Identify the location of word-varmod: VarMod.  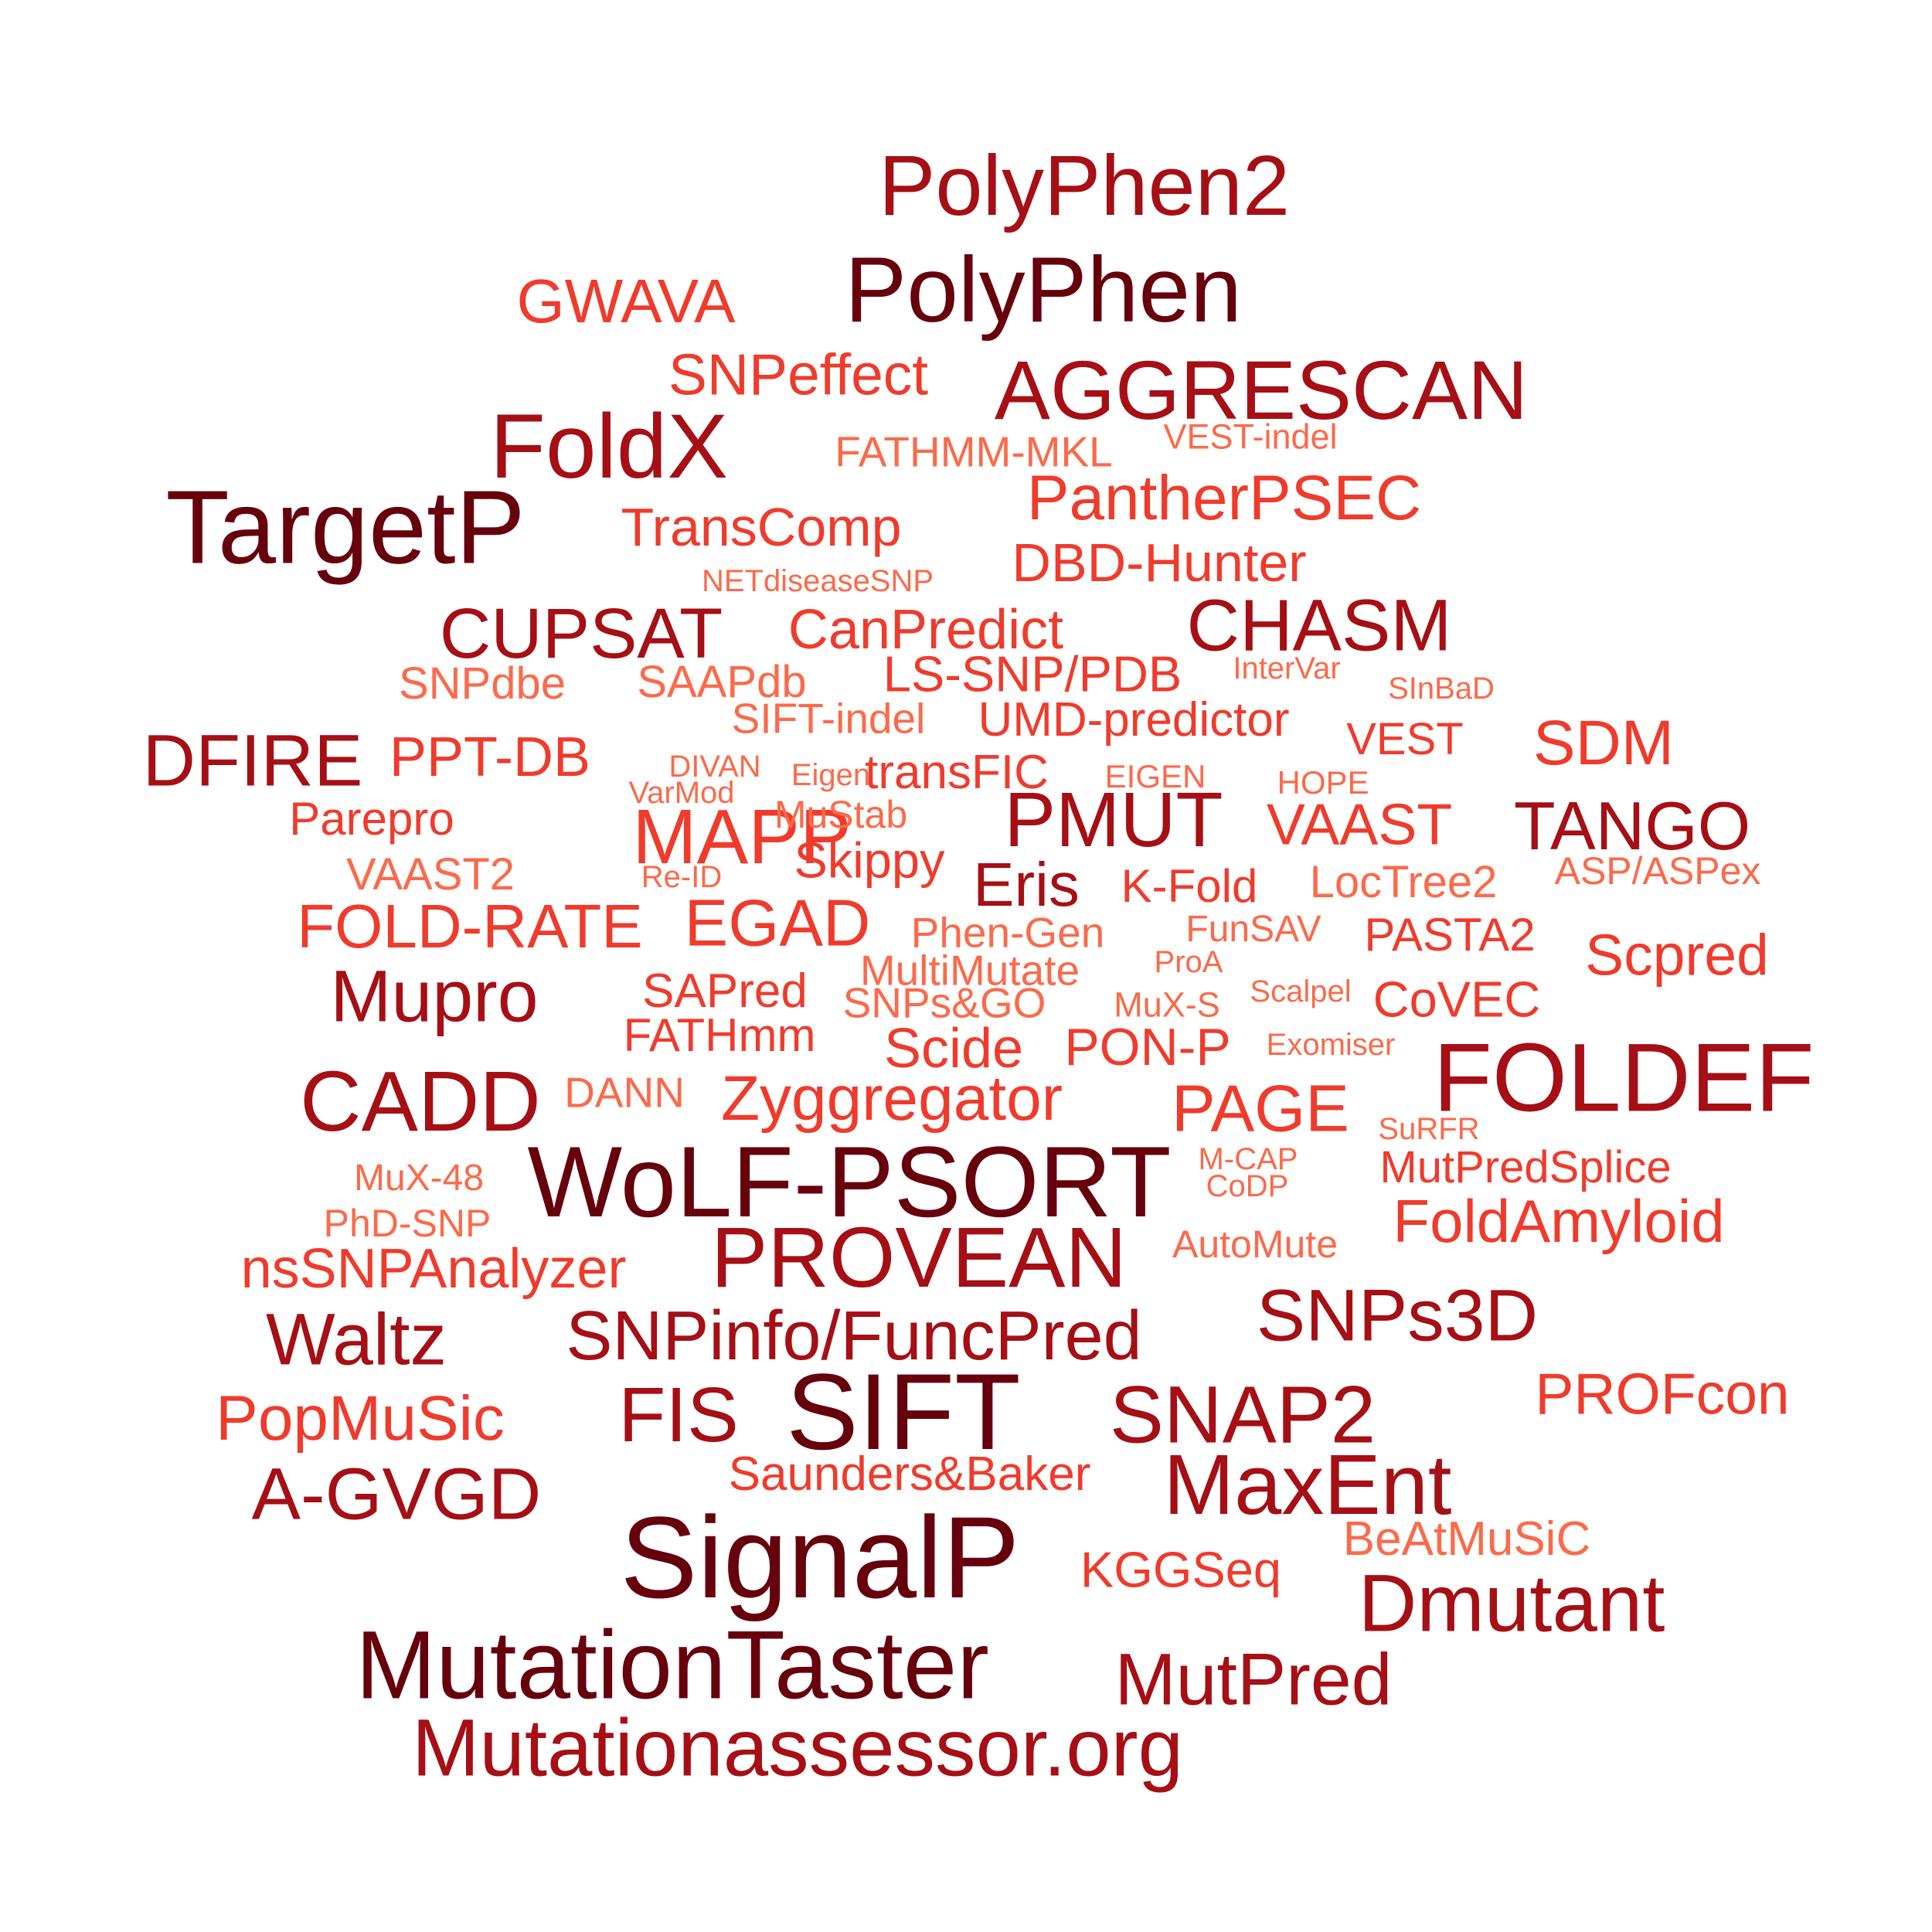
(681, 793).